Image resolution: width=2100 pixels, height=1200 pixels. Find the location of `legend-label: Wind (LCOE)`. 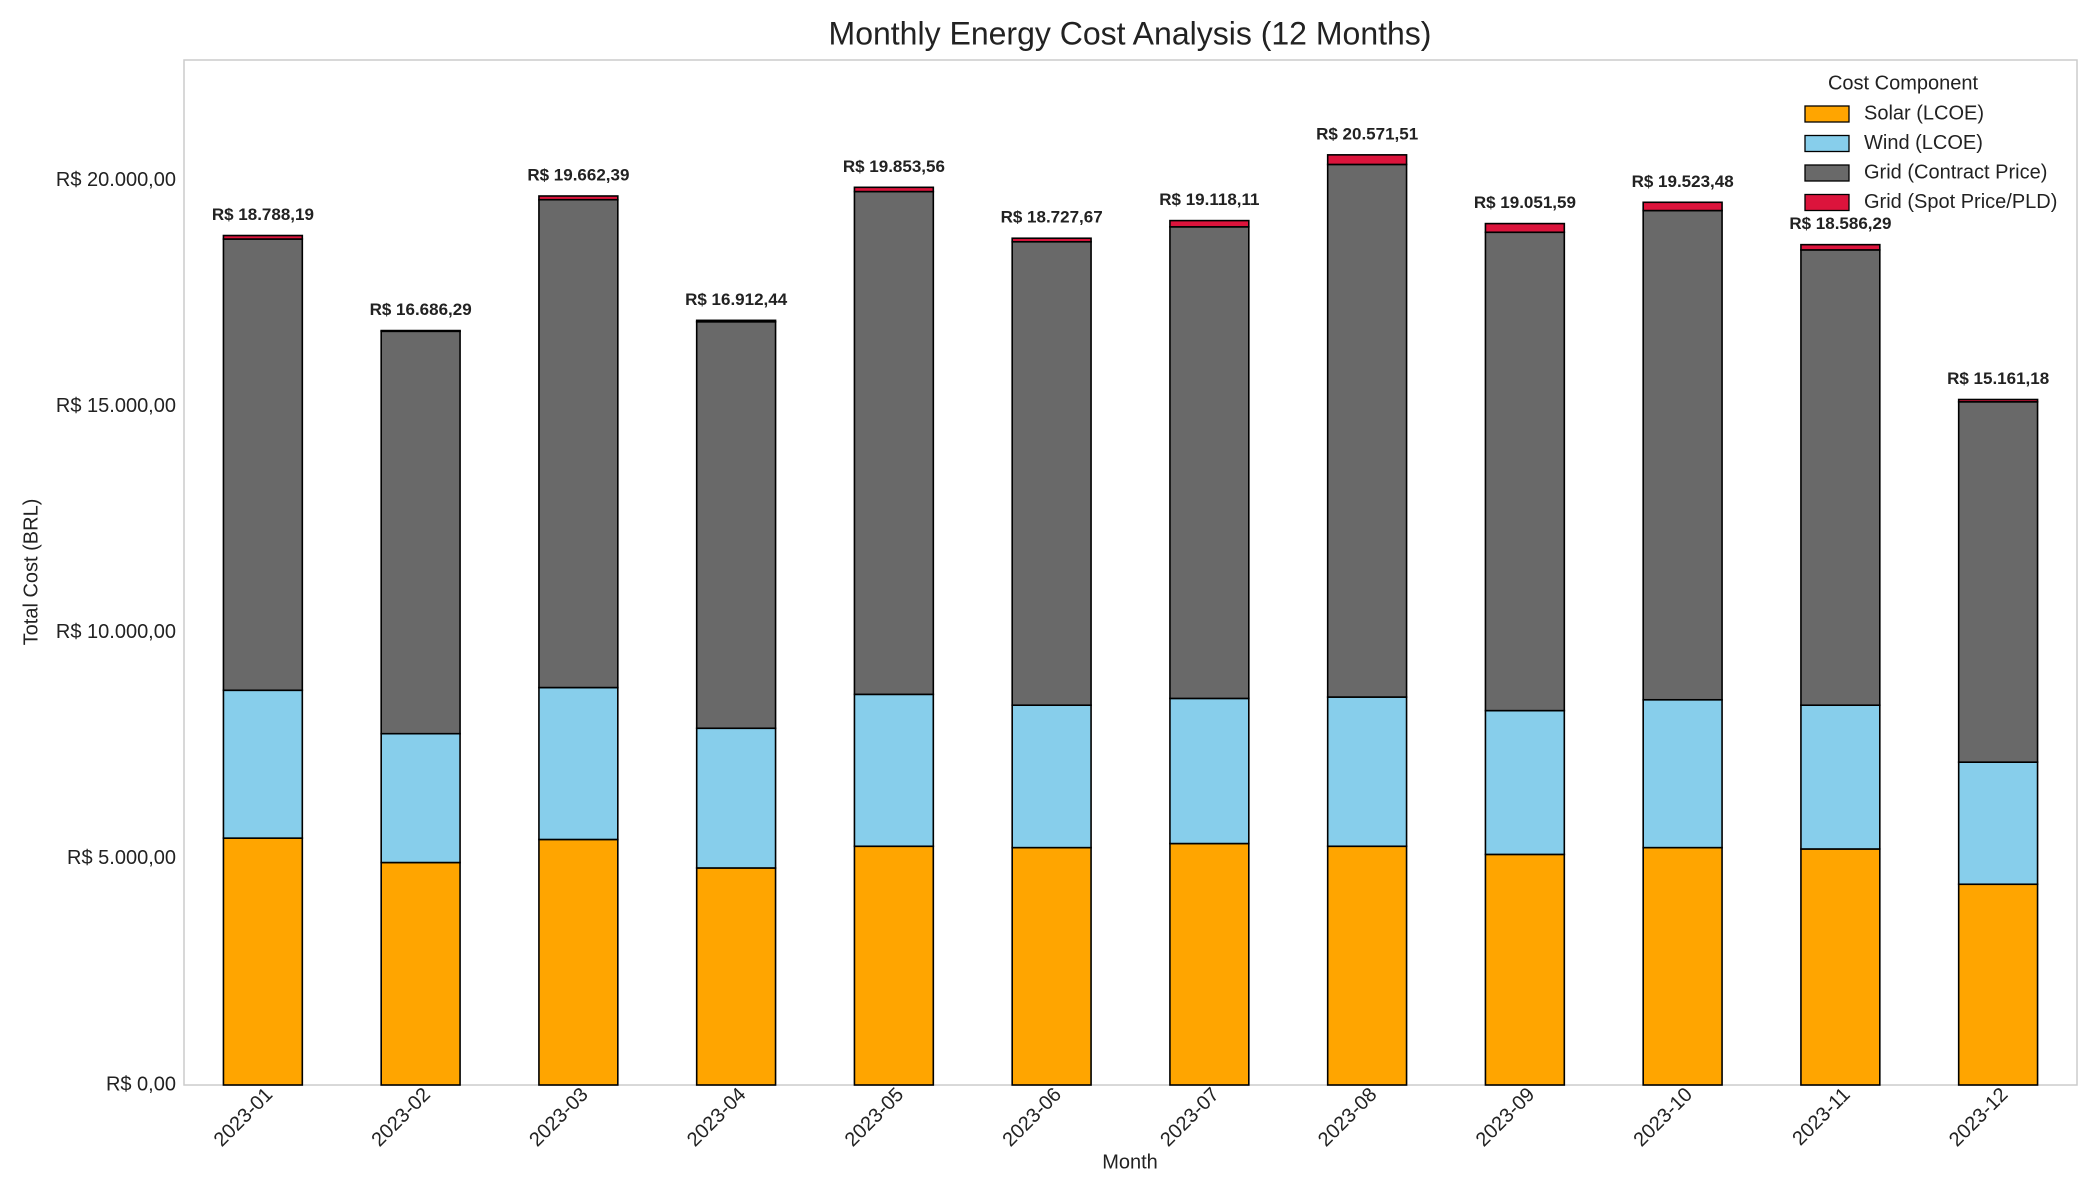

legend-label: Wind (LCOE) is located at coordinates (1923, 143).